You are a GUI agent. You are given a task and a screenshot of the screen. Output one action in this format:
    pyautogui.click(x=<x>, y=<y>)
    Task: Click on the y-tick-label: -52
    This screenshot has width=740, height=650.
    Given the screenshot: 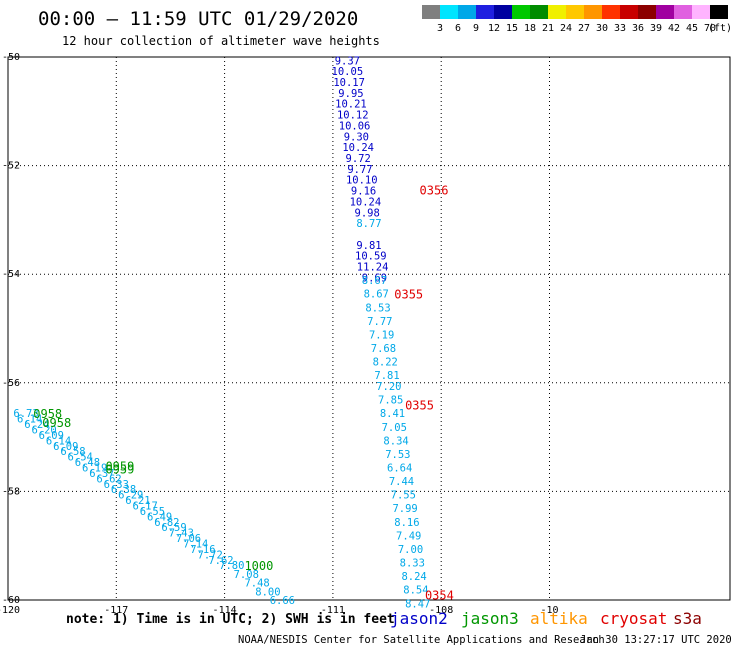 What is the action you would take?
    pyautogui.click(x=11, y=166)
    